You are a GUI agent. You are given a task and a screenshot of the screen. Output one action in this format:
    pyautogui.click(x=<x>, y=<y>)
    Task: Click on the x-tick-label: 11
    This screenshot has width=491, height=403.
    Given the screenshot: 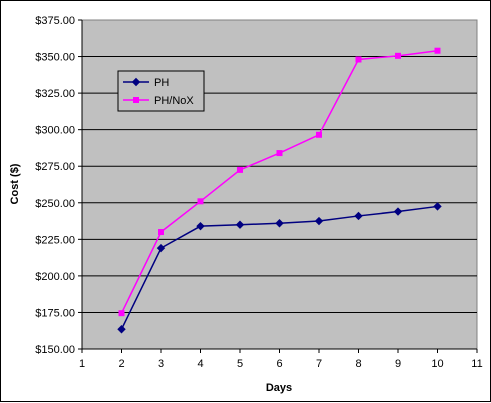 What is the action you would take?
    pyautogui.click(x=476, y=364)
    